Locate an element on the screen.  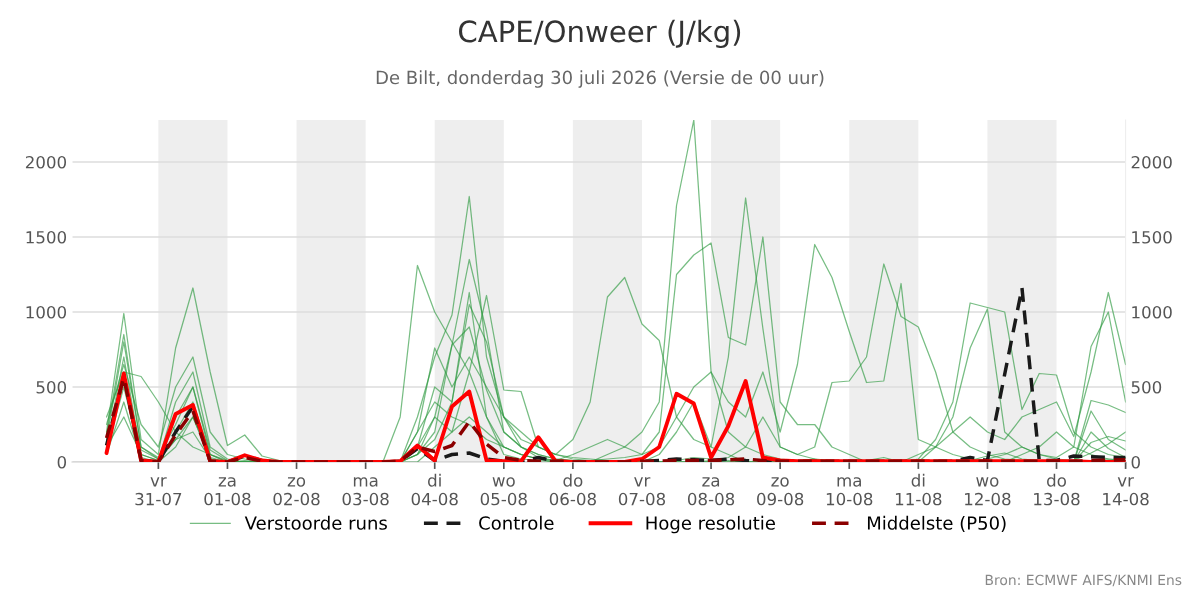
legend-label: Middelste (P50) is located at coordinates (936, 523).